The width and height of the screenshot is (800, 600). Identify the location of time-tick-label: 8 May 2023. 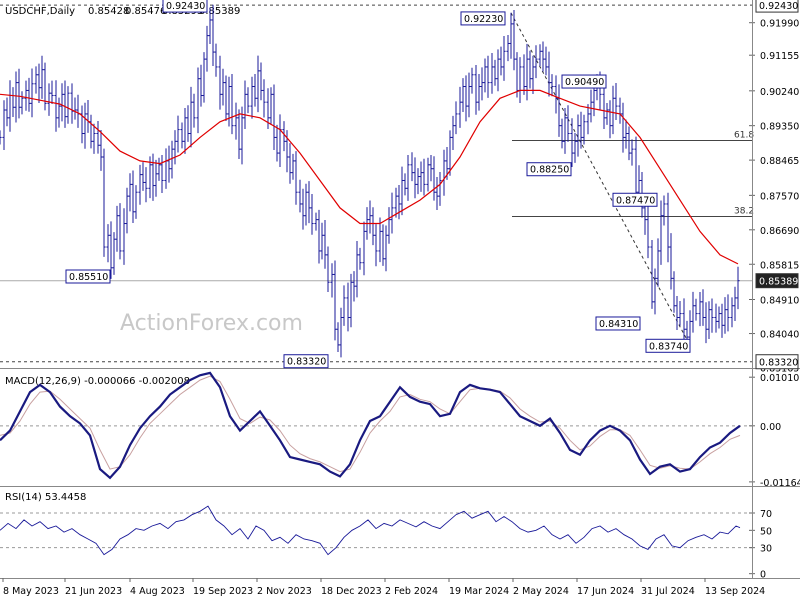
(31, 591).